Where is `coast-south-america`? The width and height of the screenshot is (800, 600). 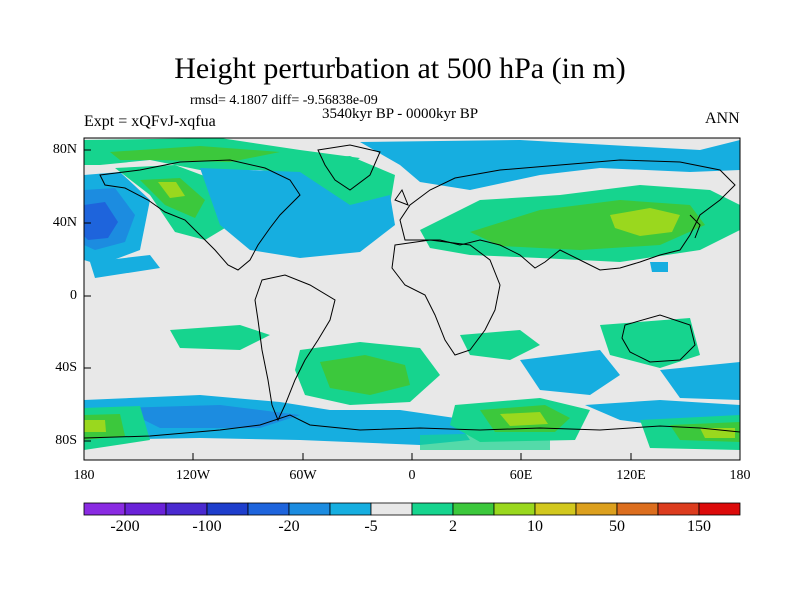
coast-south-america is located at coordinates (295, 348).